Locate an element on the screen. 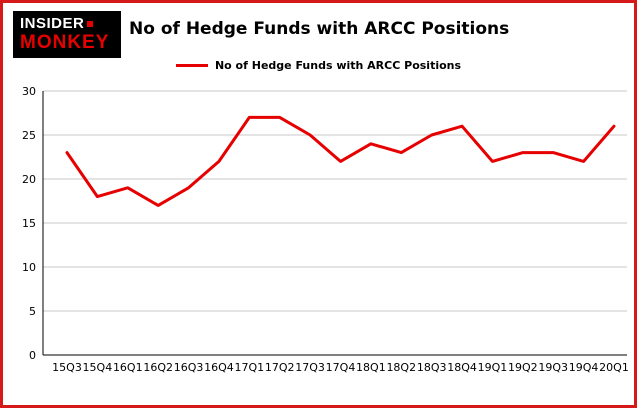  svg-text: 25 is located at coordinates (29, 135).